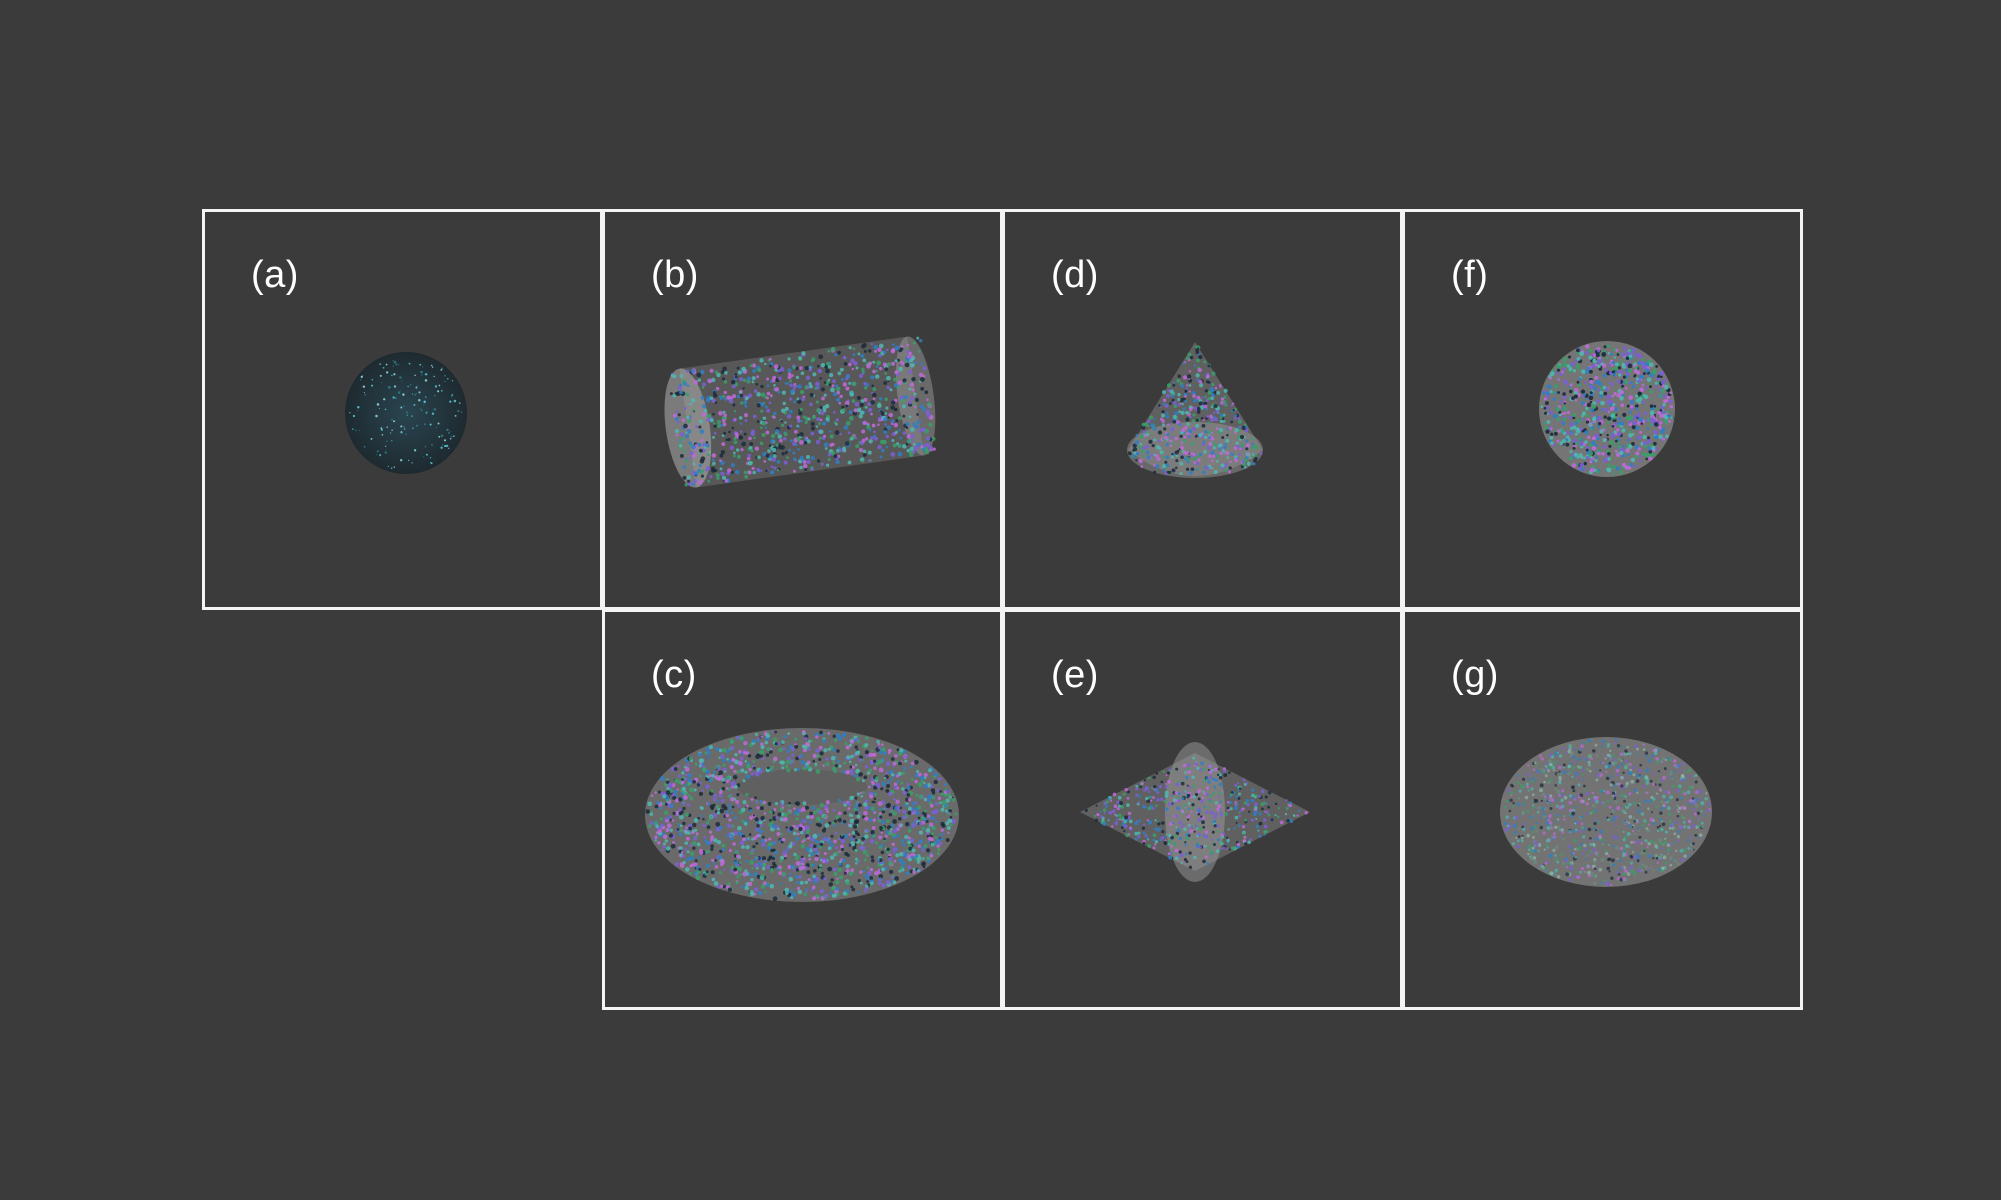 The height and width of the screenshot is (1200, 2001). I want to click on panel-g: (g), so click(1602, 809).